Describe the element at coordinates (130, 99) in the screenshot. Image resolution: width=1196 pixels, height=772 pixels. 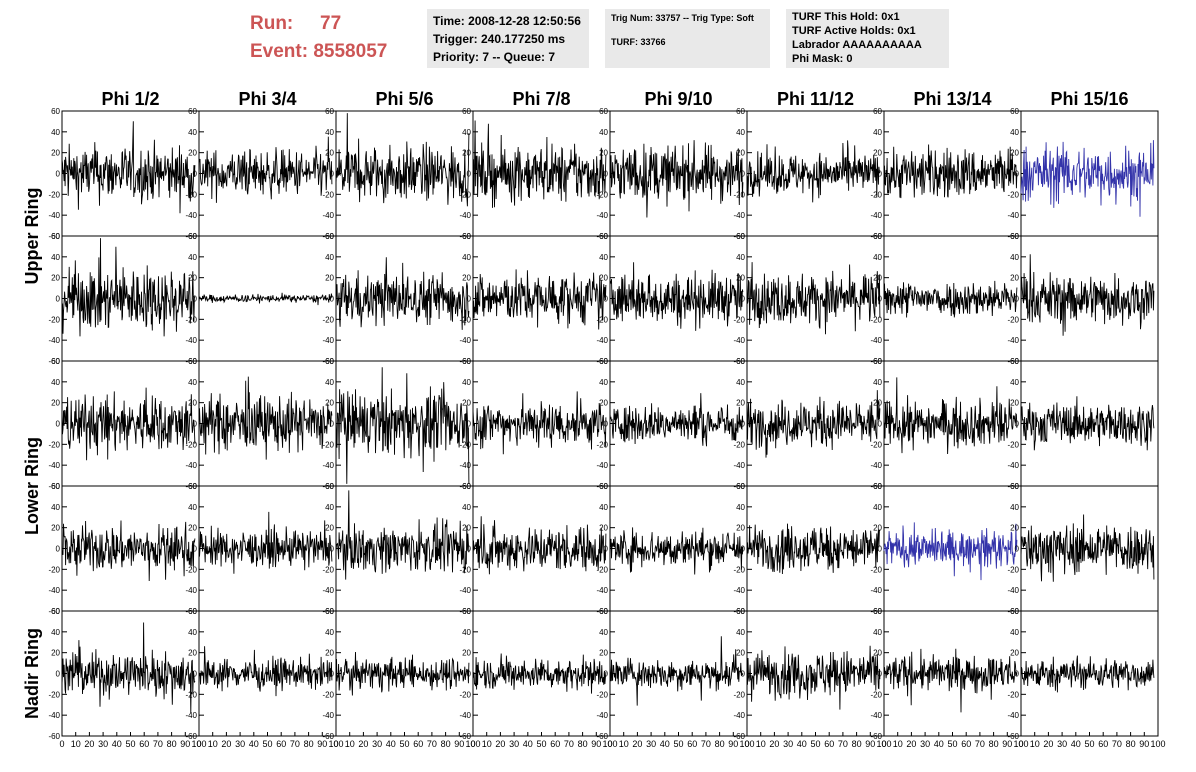
I see `column-header: Phi 1/2` at that location.